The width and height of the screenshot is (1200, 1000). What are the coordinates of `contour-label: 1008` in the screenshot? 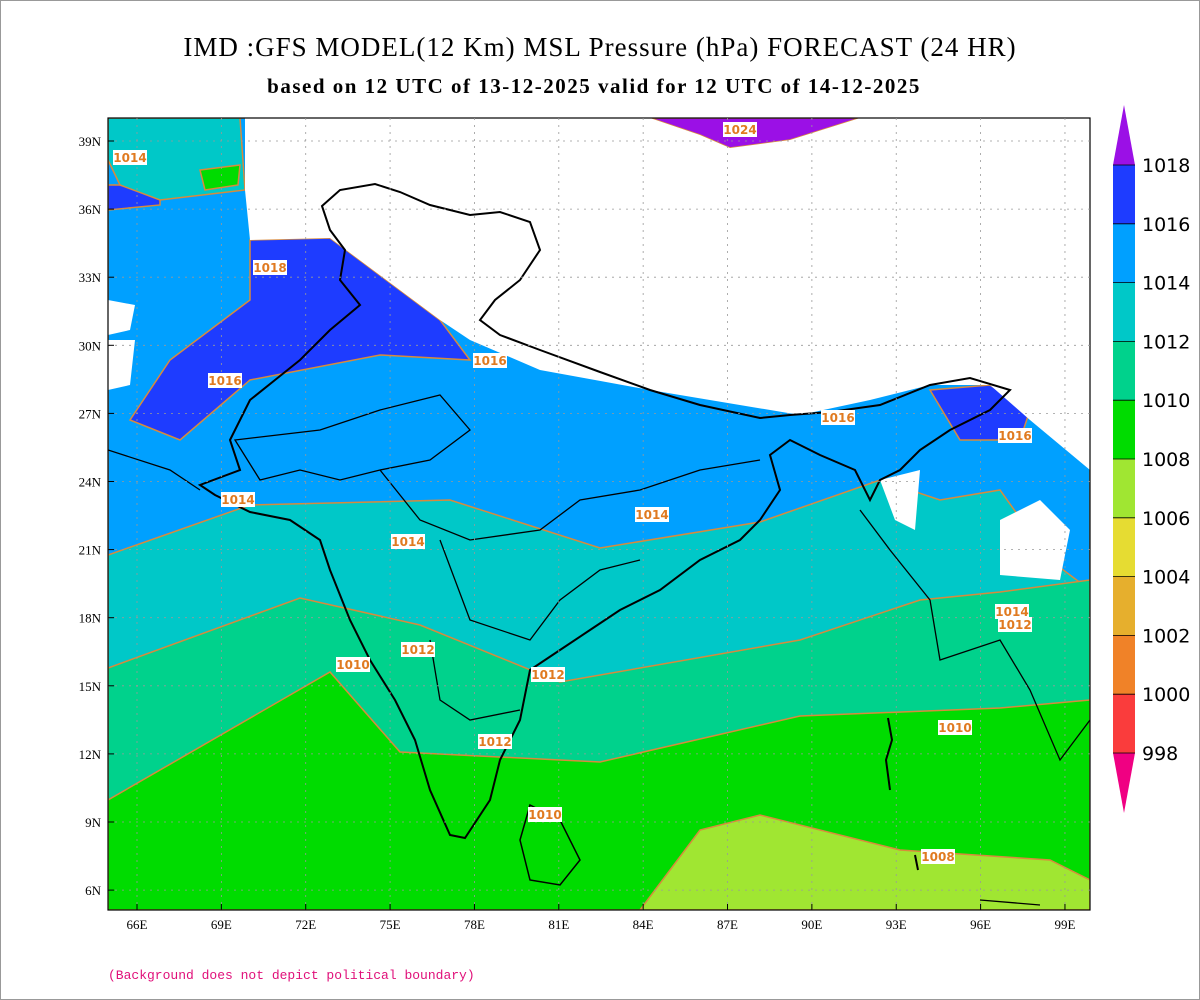 It's located at (937, 857).